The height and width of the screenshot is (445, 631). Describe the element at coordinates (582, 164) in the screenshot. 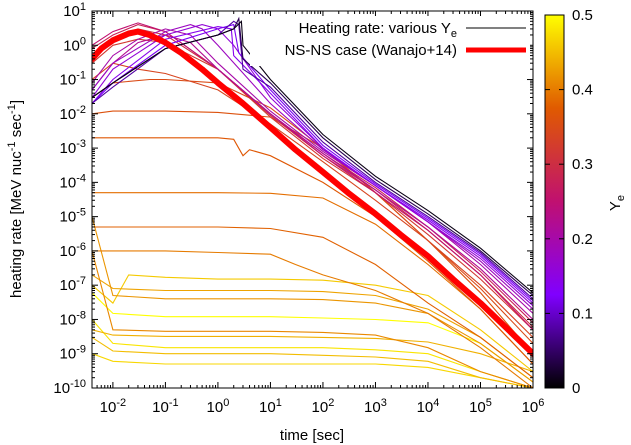

I see `colorbar-tick-label: 0.3` at that location.